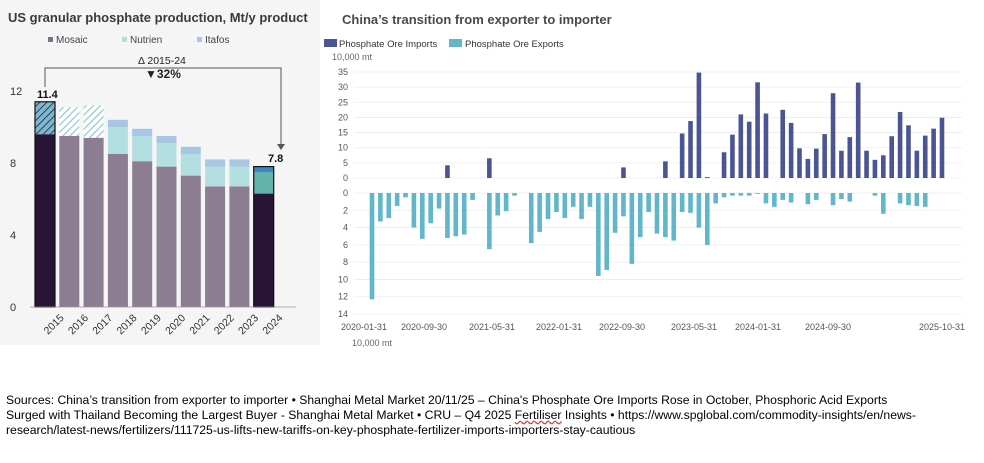 Image resolution: width=984 pixels, height=463 pixels. Describe the element at coordinates (117, 123) in the screenshot. I see `bar-2018-itafos` at that location.